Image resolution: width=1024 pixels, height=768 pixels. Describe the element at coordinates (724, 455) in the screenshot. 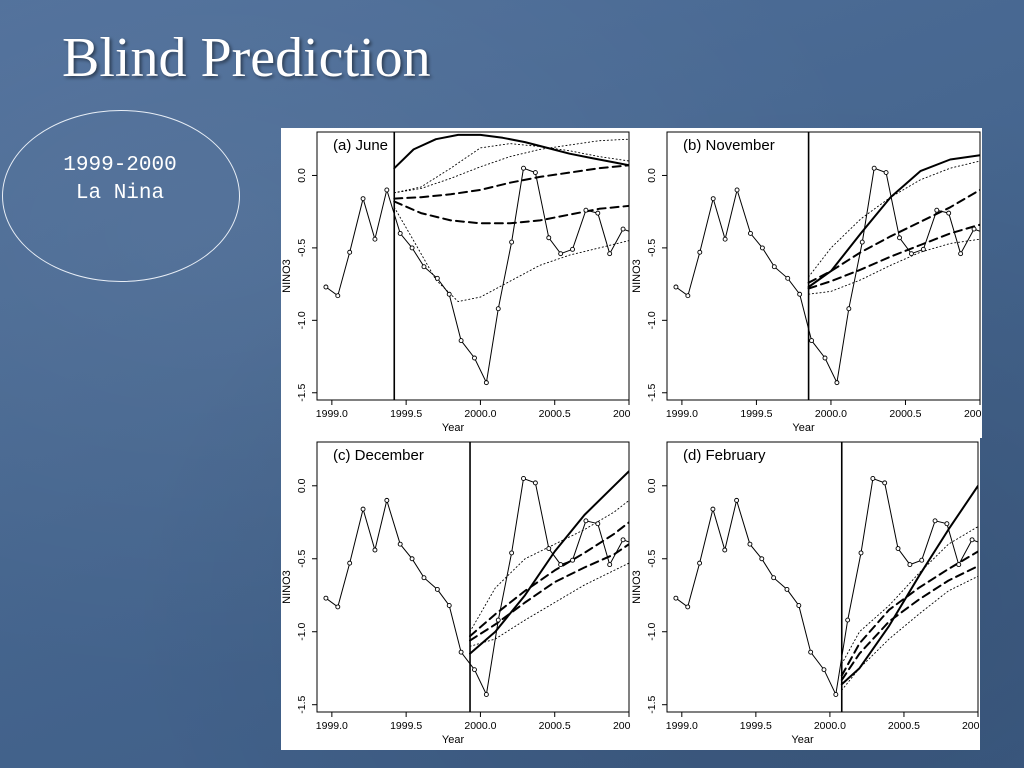

I see `panel-title: (d) February` at that location.